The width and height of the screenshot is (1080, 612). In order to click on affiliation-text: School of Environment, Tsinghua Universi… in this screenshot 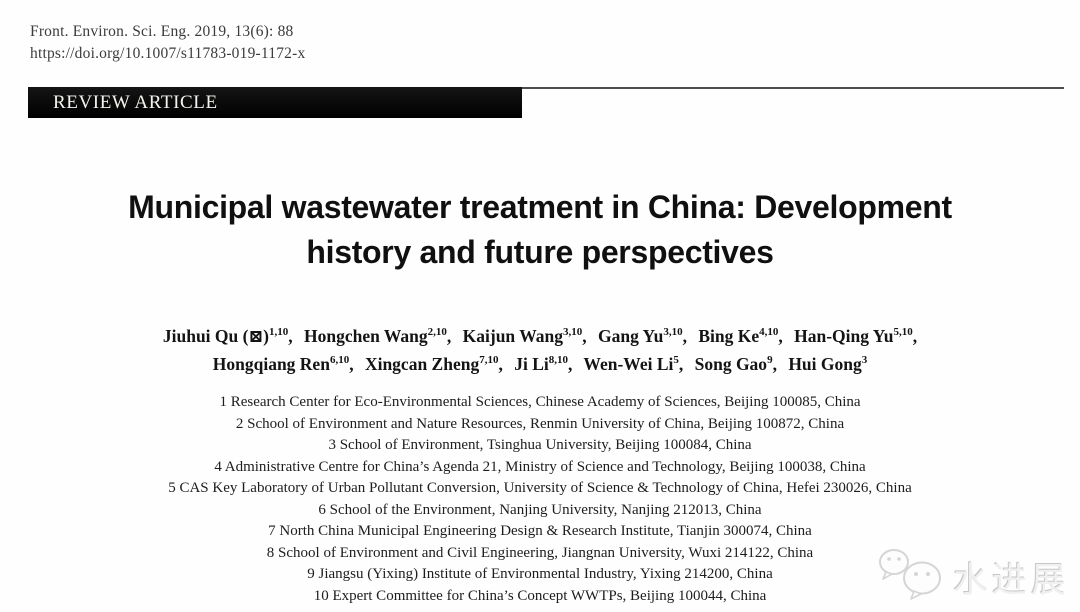, I will do `click(545, 445)`.